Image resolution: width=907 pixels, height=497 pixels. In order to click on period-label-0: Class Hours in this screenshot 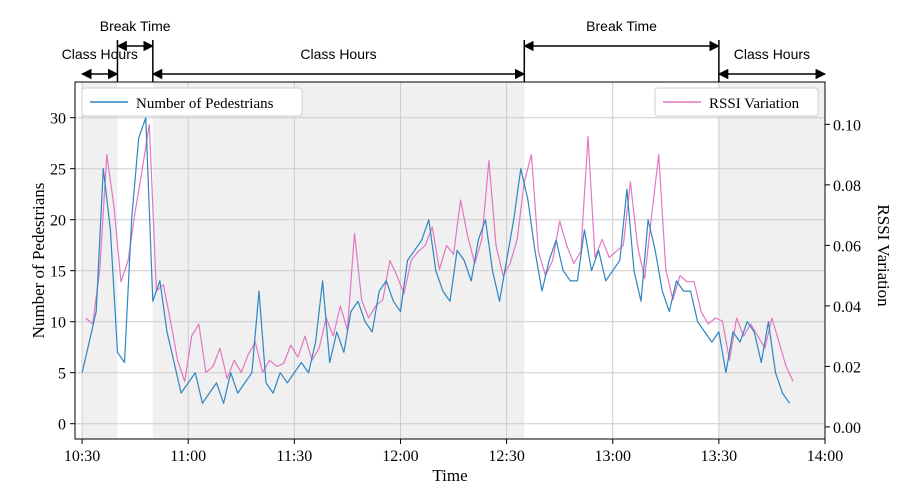, I will do `click(100, 54)`.